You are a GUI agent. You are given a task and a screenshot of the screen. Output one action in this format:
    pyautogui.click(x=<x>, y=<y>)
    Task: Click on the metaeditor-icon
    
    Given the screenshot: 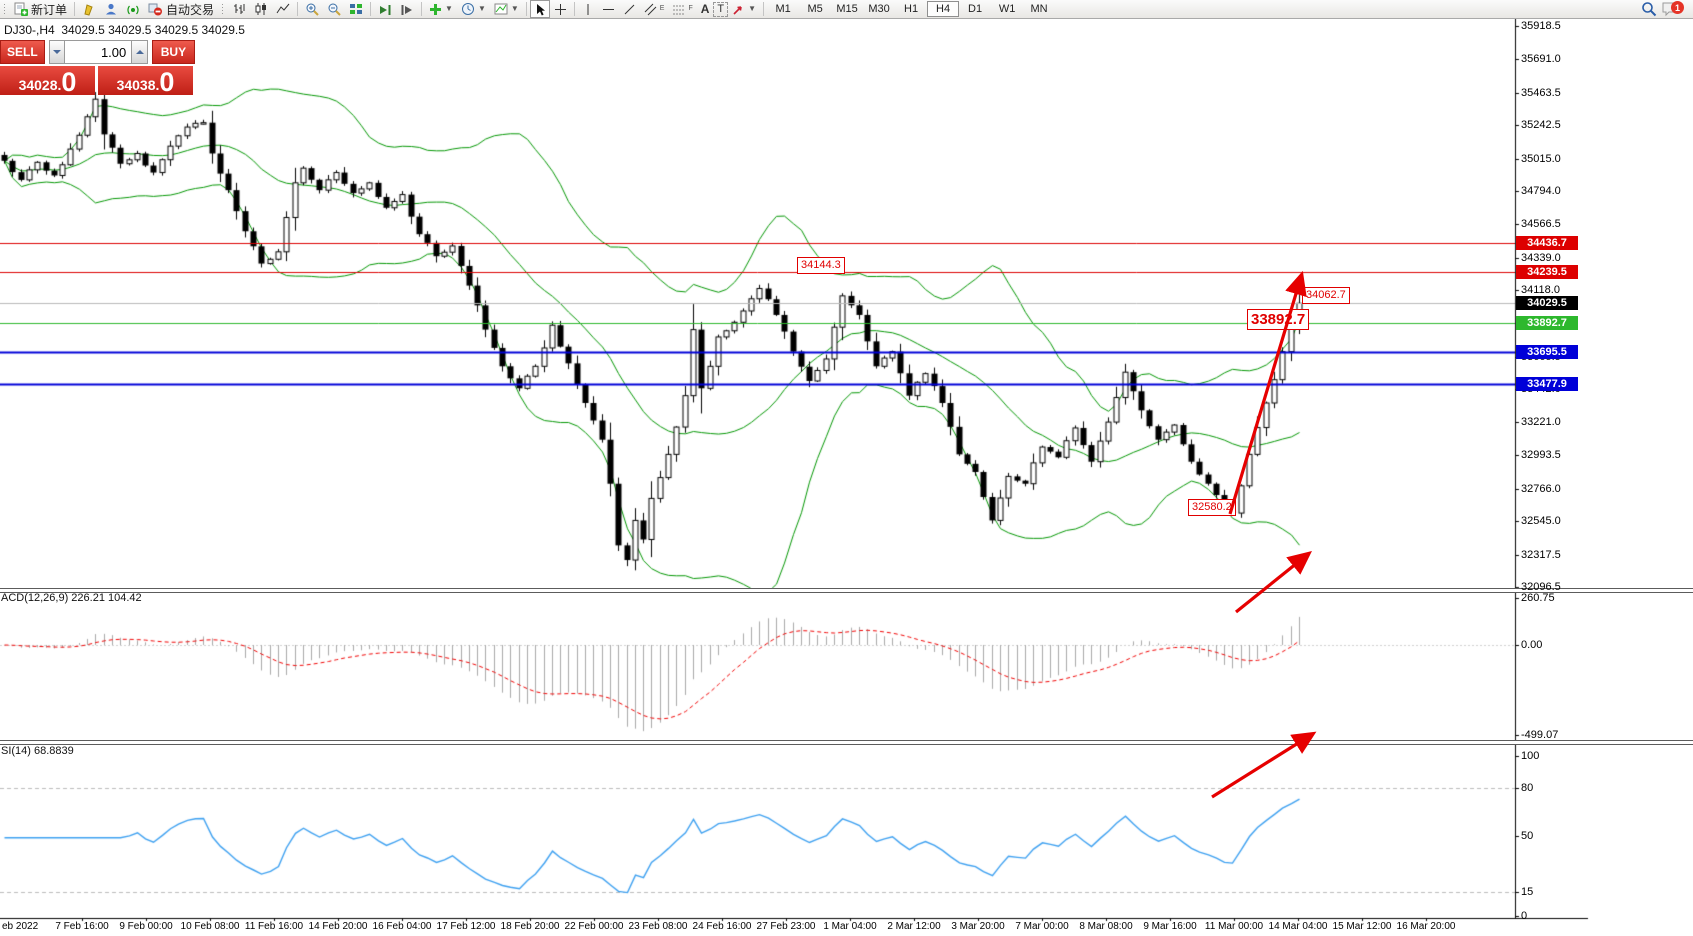 What is the action you would take?
    pyautogui.click(x=89, y=9)
    